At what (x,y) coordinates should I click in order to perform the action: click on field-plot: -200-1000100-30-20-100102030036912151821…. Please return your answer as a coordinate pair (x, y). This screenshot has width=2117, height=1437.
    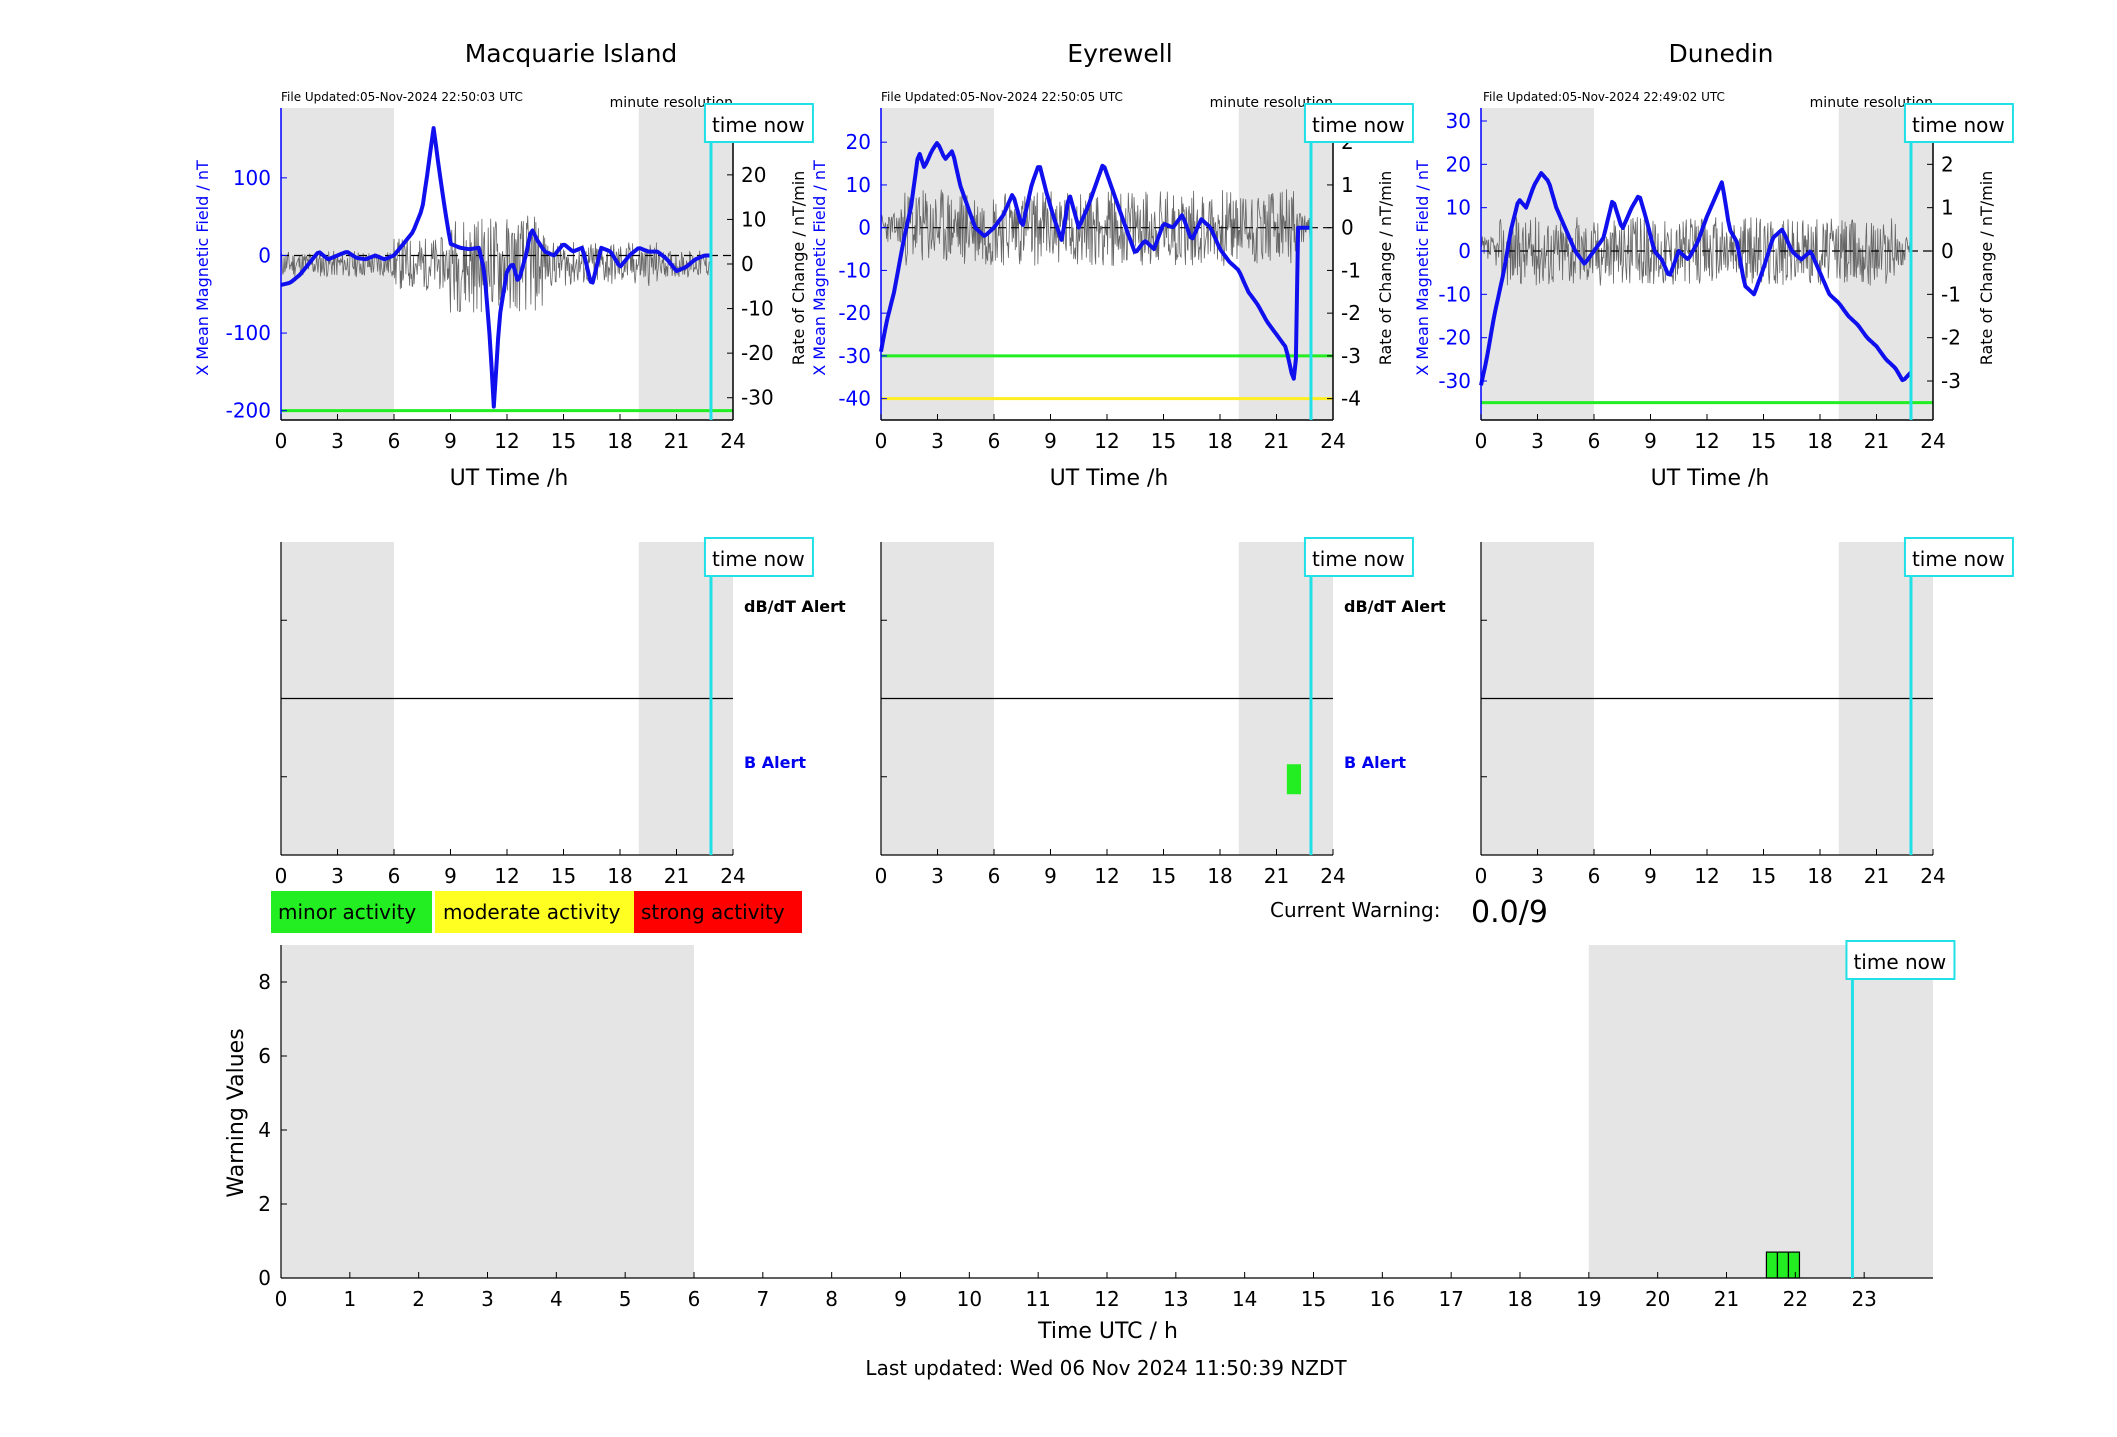
    Looking at the image, I should click on (520, 278).